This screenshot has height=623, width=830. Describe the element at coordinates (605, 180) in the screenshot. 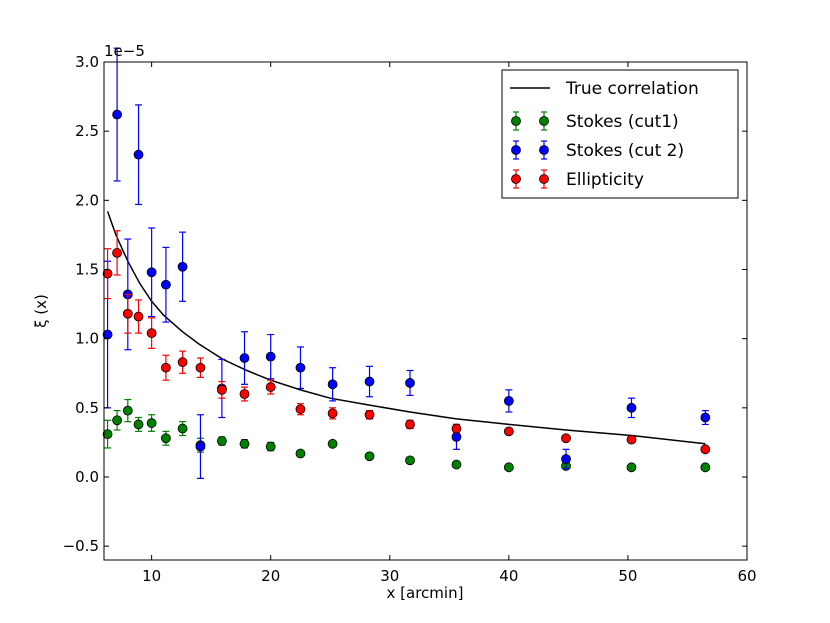

I see `legend-label: Ellipticity` at that location.